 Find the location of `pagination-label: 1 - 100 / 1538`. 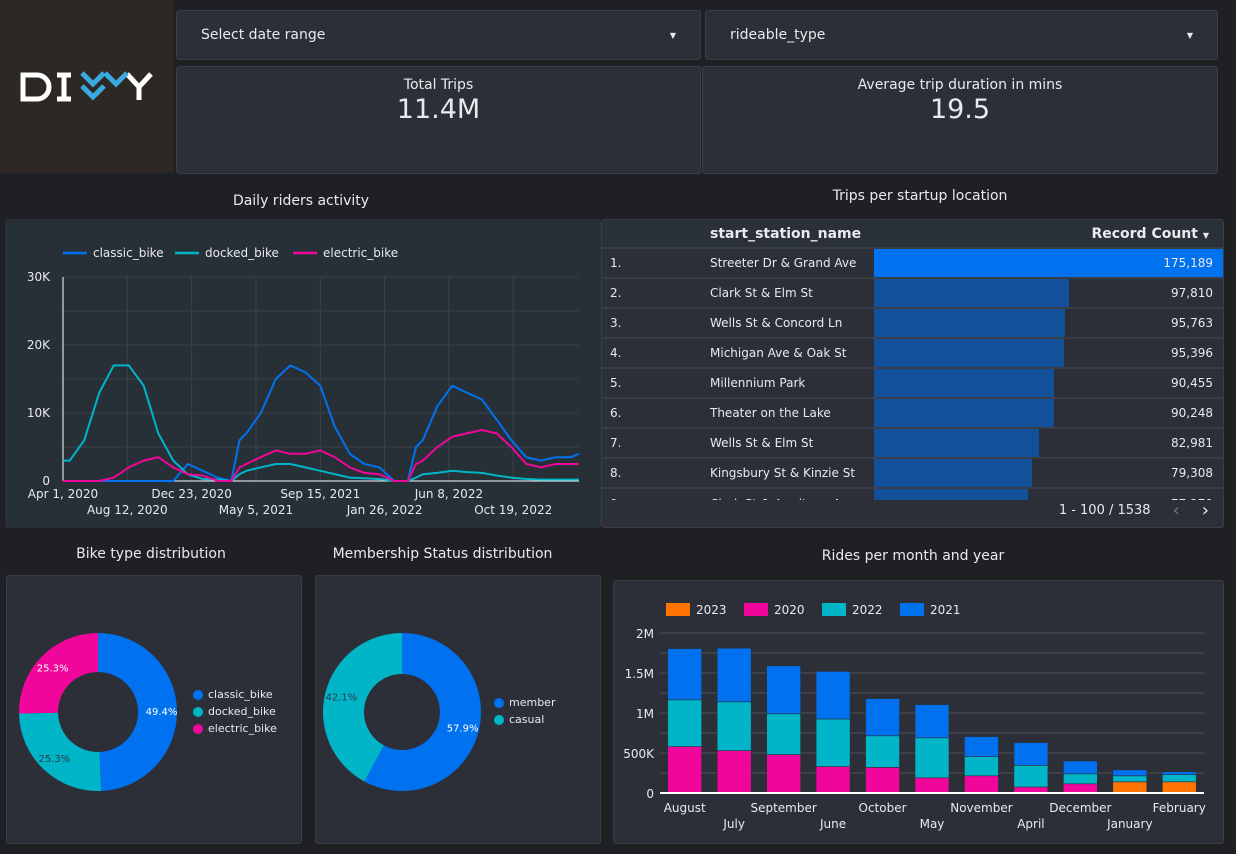

pagination-label: 1 - 100 / 1538 is located at coordinates (1104, 510).